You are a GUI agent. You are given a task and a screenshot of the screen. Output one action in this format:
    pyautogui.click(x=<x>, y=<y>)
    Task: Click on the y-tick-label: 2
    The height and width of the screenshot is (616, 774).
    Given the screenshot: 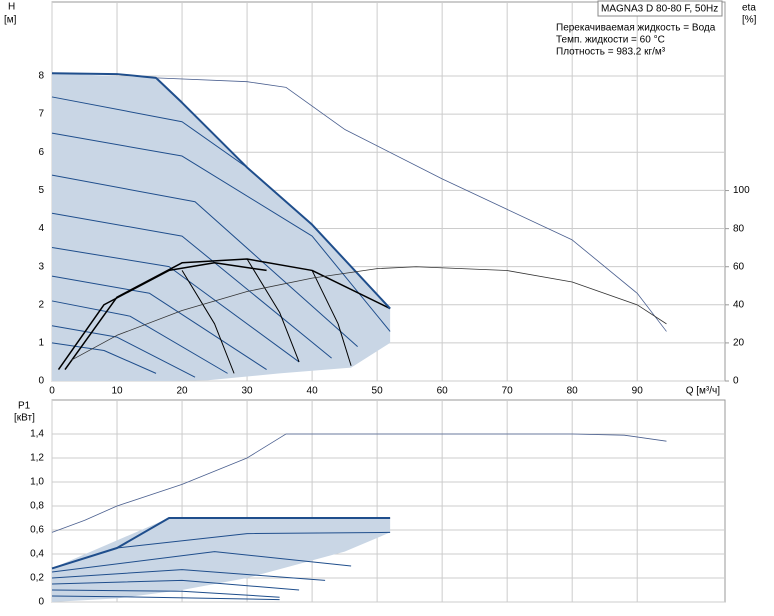 What is the action you would take?
    pyautogui.click(x=41, y=304)
    